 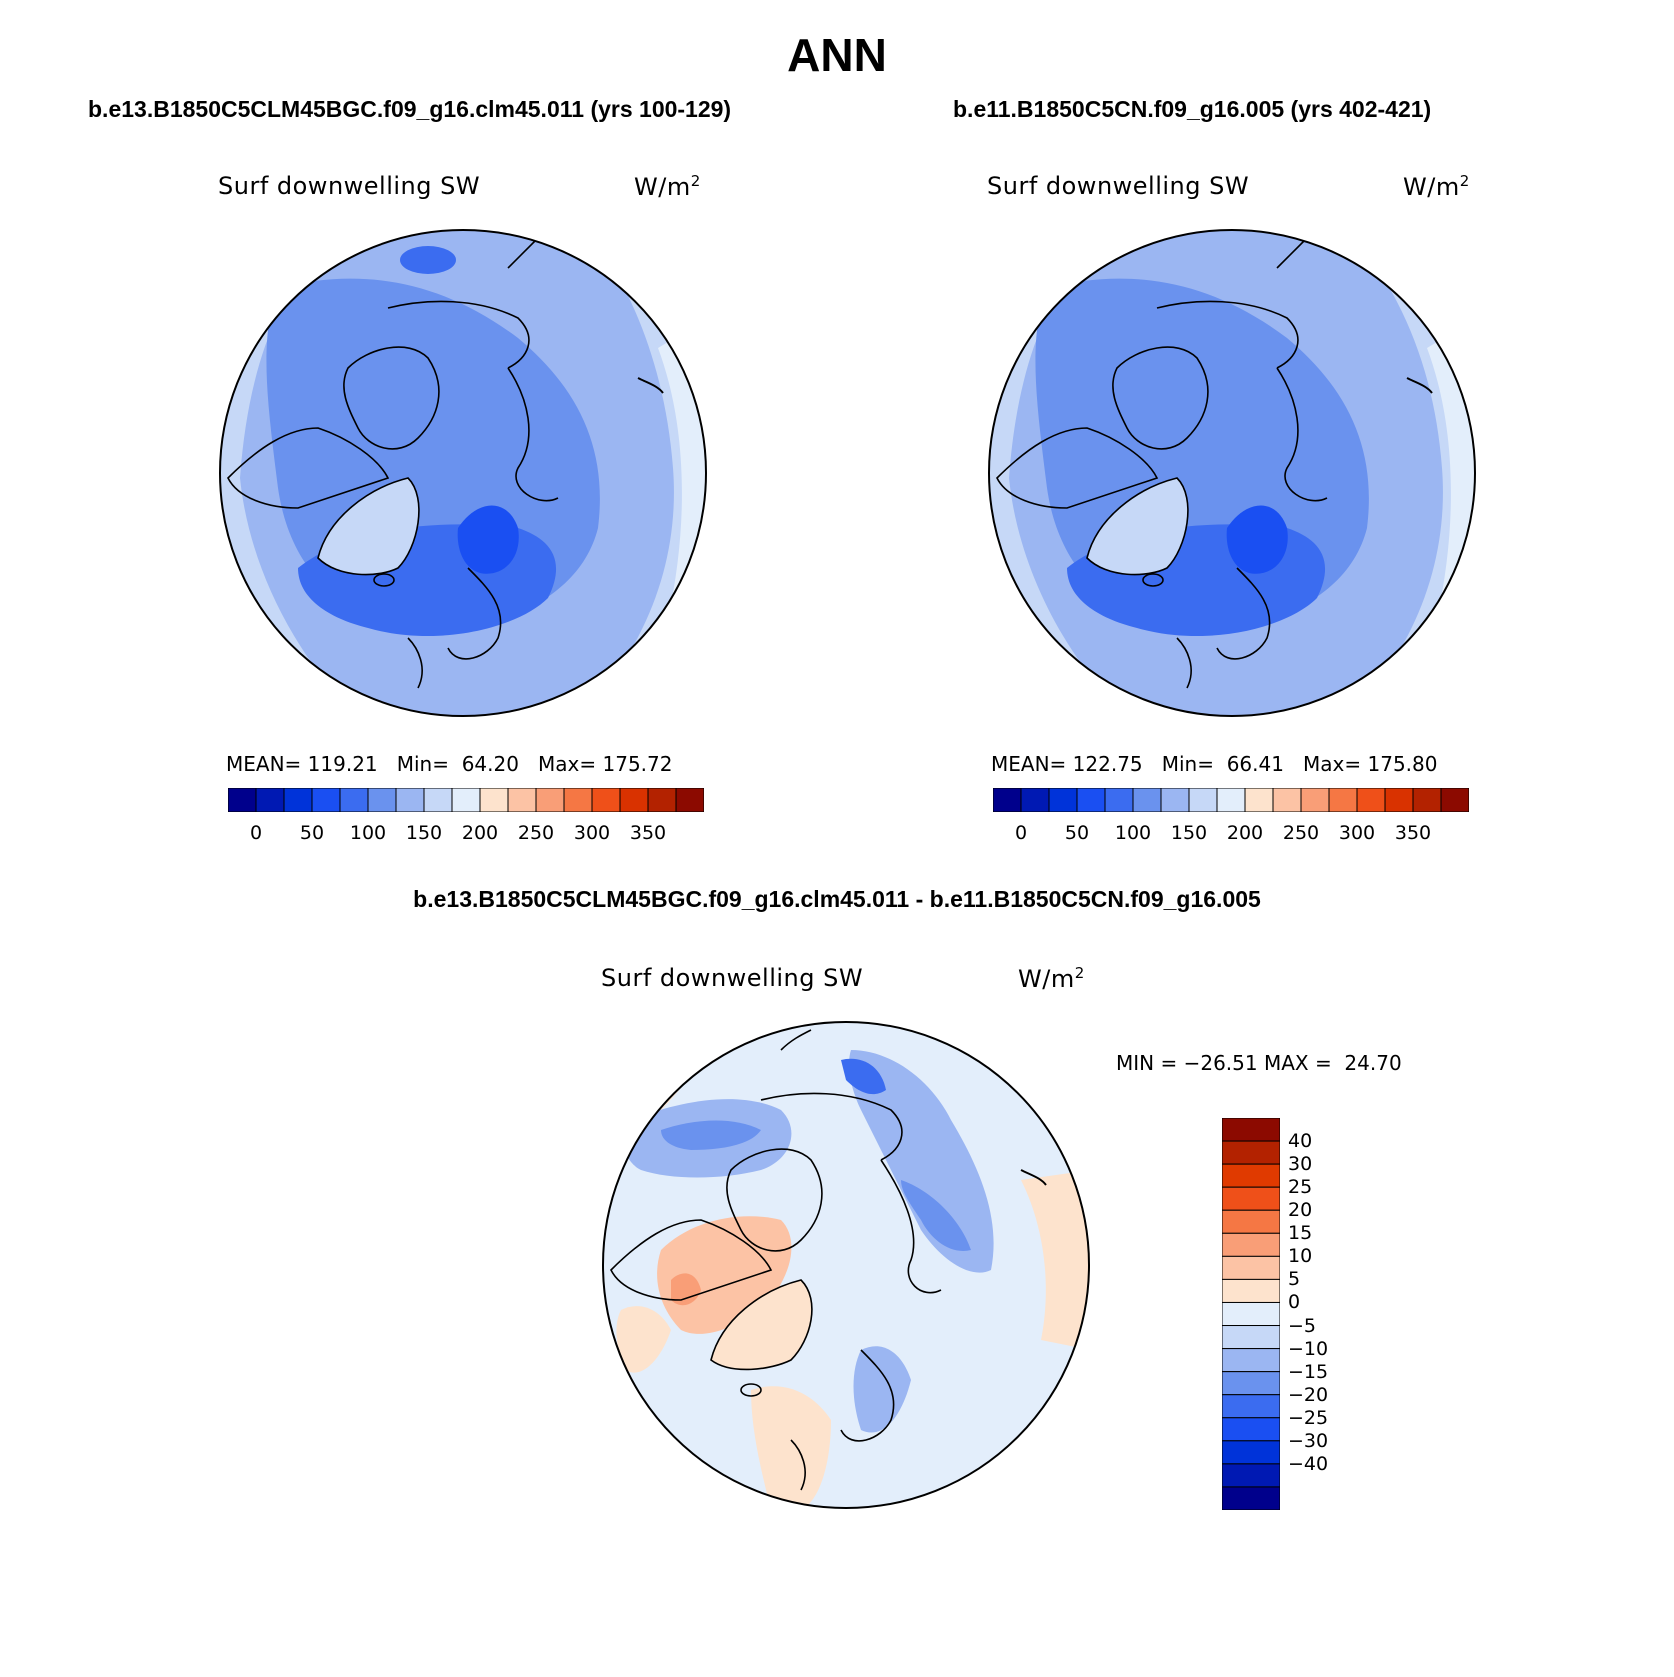 What do you see at coordinates (1294, 1279) in the screenshot?
I see `diff-colorbar-tick-label: 5` at bounding box center [1294, 1279].